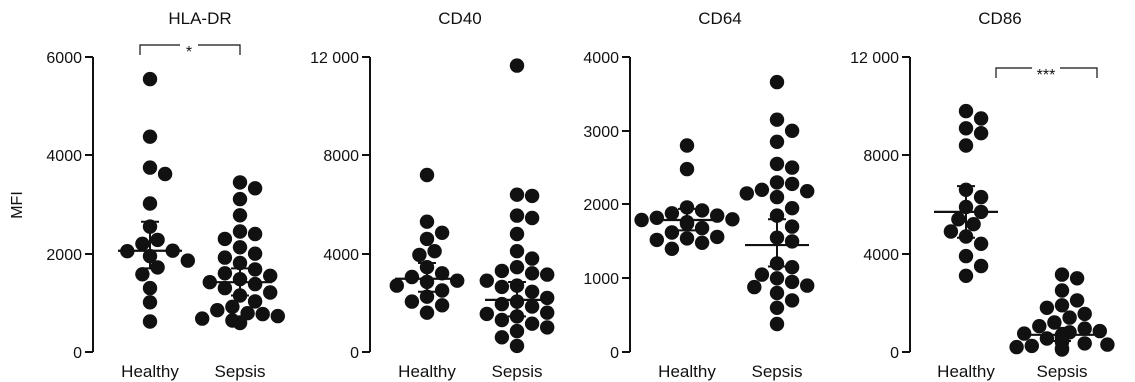 This screenshot has width=1135, height=382. Describe the element at coordinates (459, 18) in the screenshot. I see `panel-title-cd40: CD40` at that location.